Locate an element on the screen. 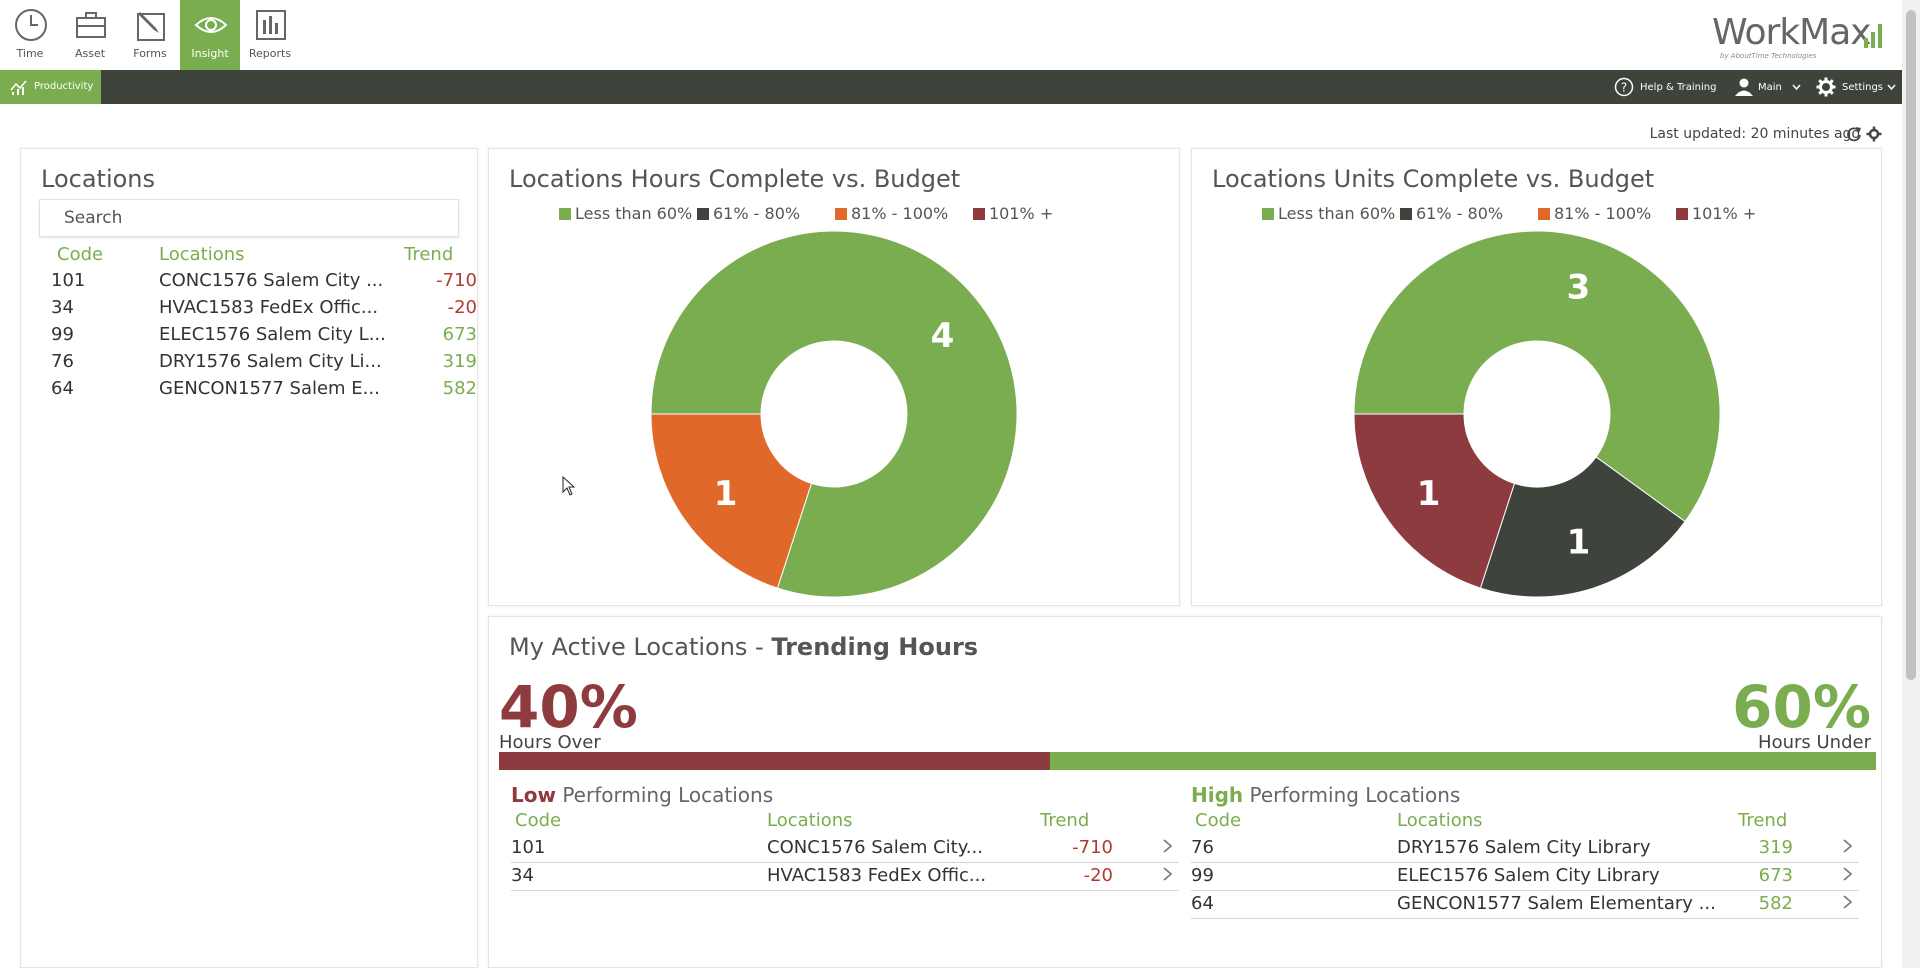  hours-over-label: Hours Over is located at coordinates (550, 742).